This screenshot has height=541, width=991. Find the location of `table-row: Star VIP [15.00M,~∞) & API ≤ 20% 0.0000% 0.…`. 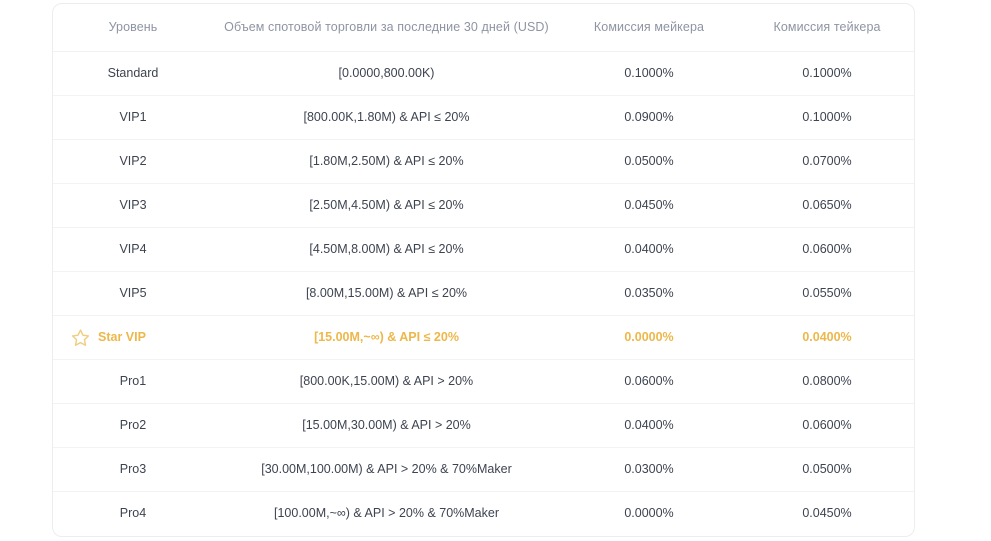

table-row: Star VIP [15.00M,~∞) & API ≤ 20% 0.0000% 0.… is located at coordinates (483, 337).